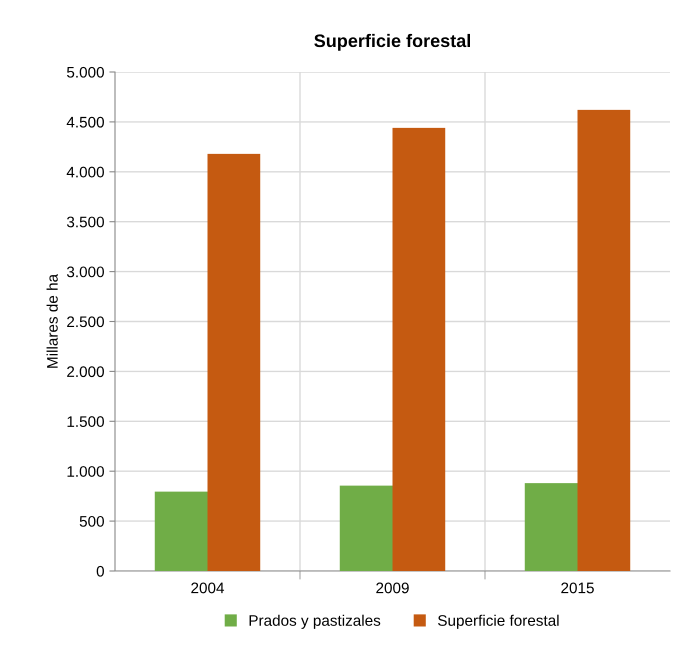 The height and width of the screenshot is (646, 680). I want to click on chart-title: Superficie forestal, so click(392, 42).